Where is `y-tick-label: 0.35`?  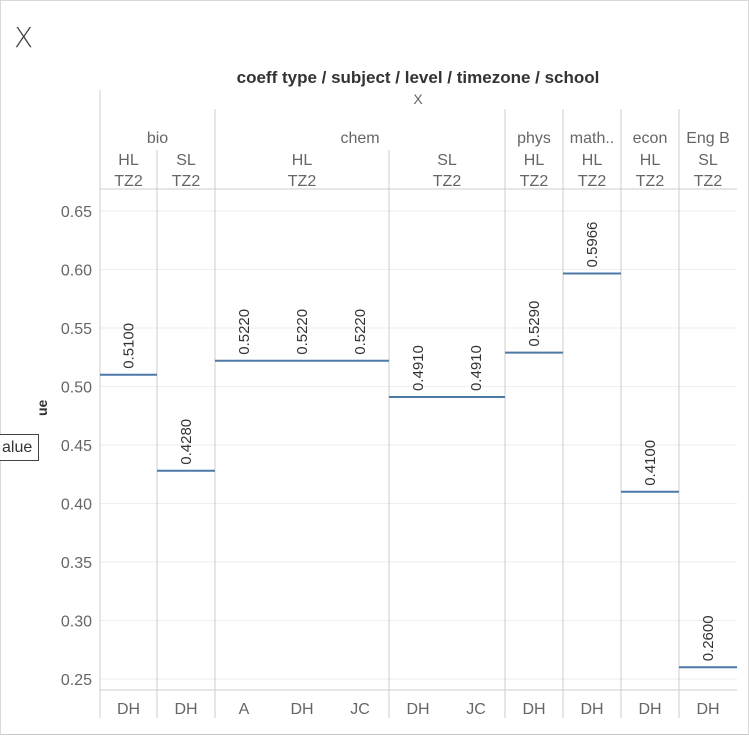 y-tick-label: 0.35 is located at coordinates (76, 563).